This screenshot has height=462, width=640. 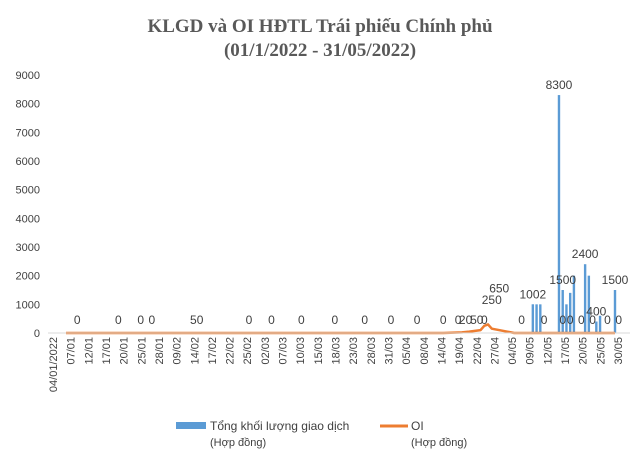 I want to click on y-tick-label: 7000, so click(x=28, y=133).